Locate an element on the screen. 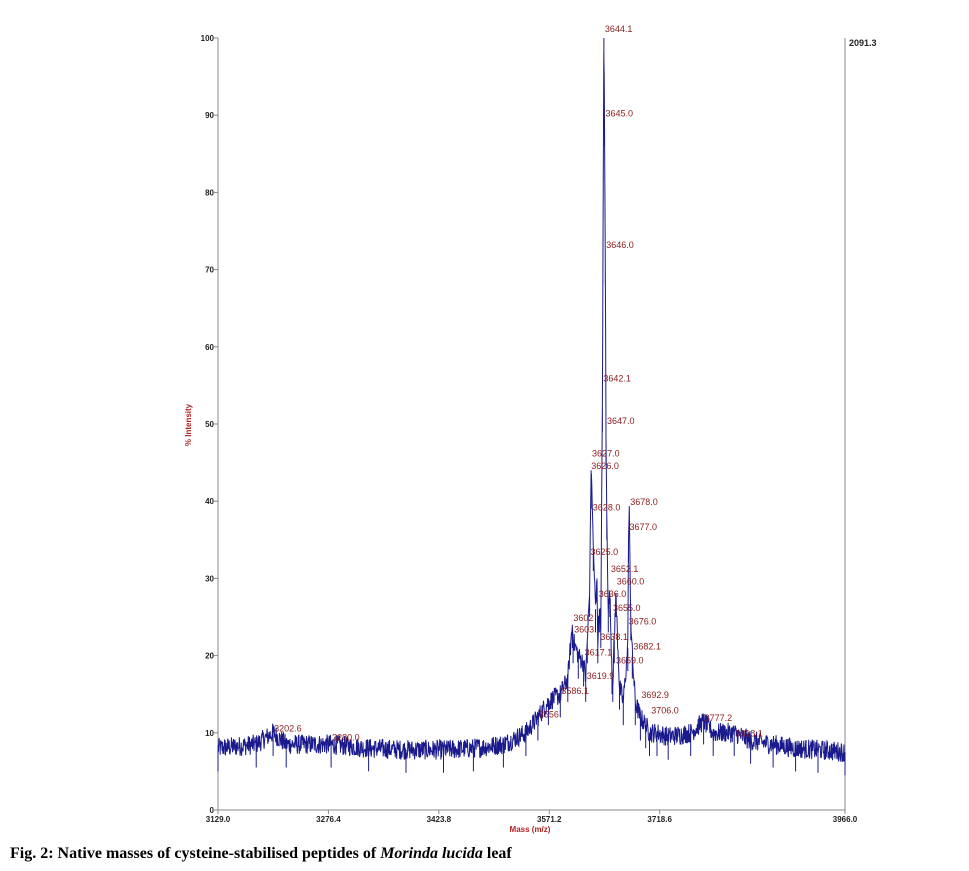  peak-label: 3627.0 is located at coordinates (606, 453).